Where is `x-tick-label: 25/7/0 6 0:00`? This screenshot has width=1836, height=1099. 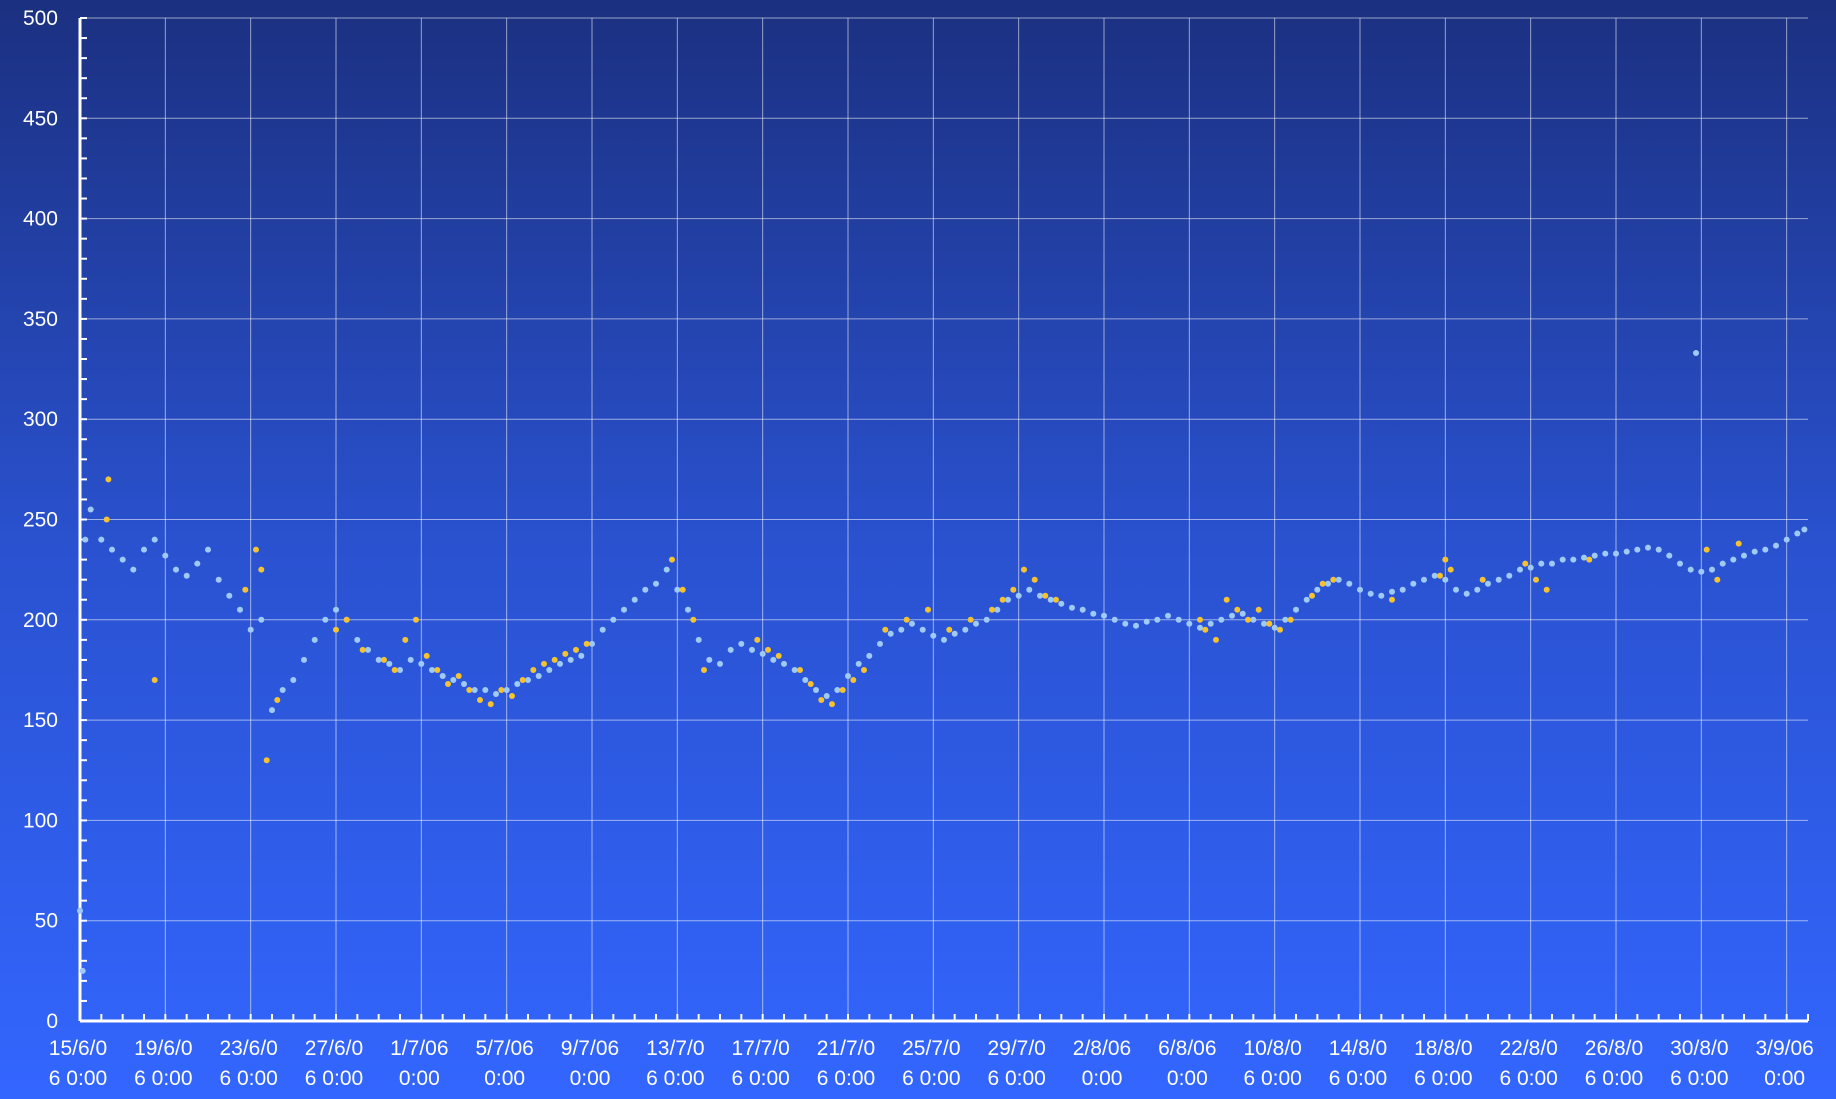
x-tick-label: 25/7/0 6 0:00 is located at coordinates (931, 1063).